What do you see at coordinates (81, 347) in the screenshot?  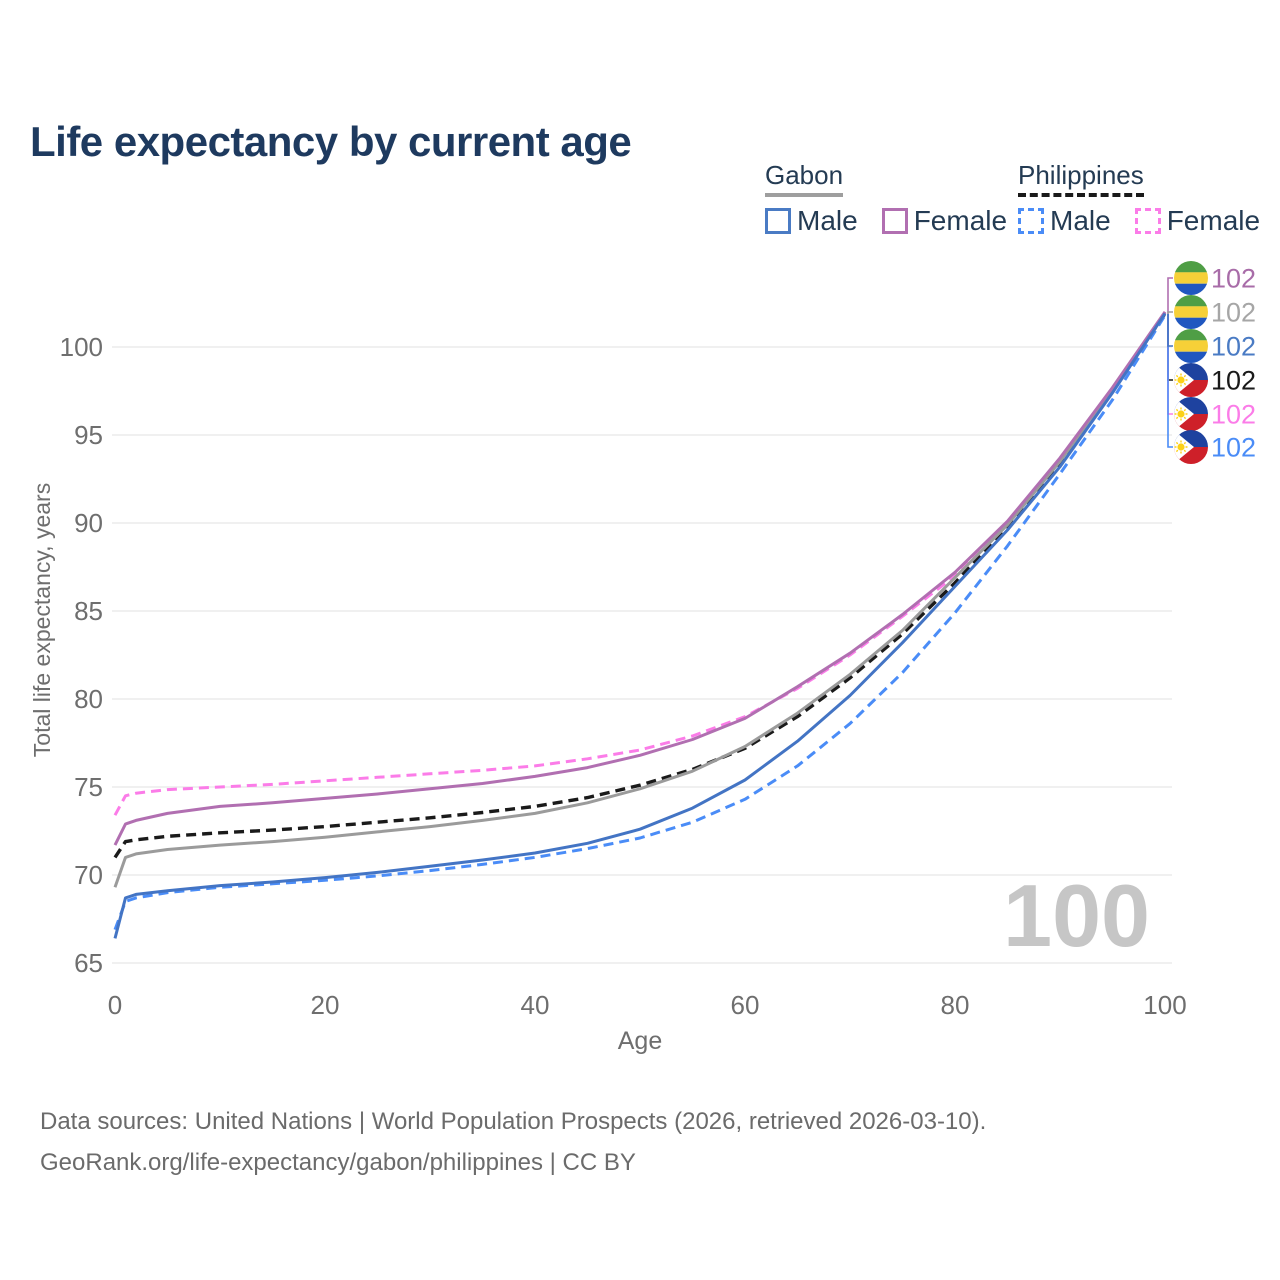 I see `y-tick-label: 100` at bounding box center [81, 347].